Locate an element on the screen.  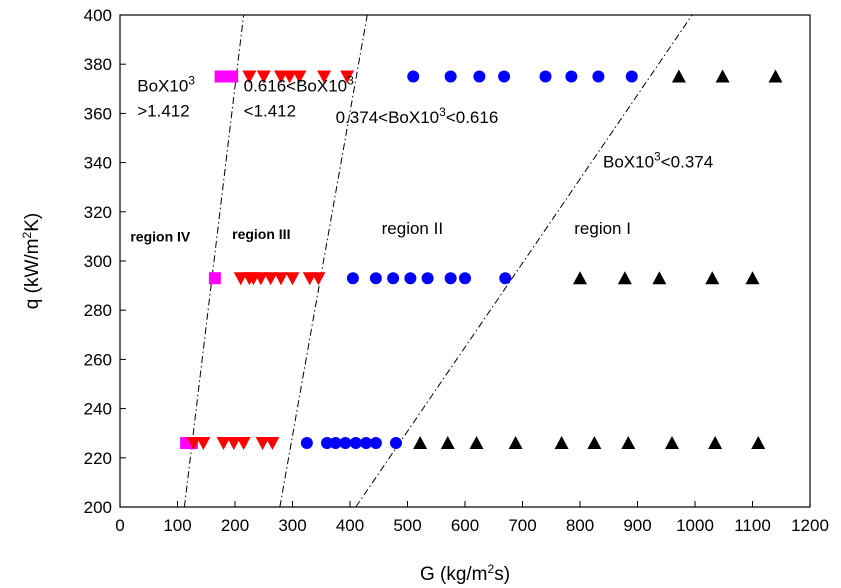
y-tick-label: 200 is located at coordinates (98, 507).